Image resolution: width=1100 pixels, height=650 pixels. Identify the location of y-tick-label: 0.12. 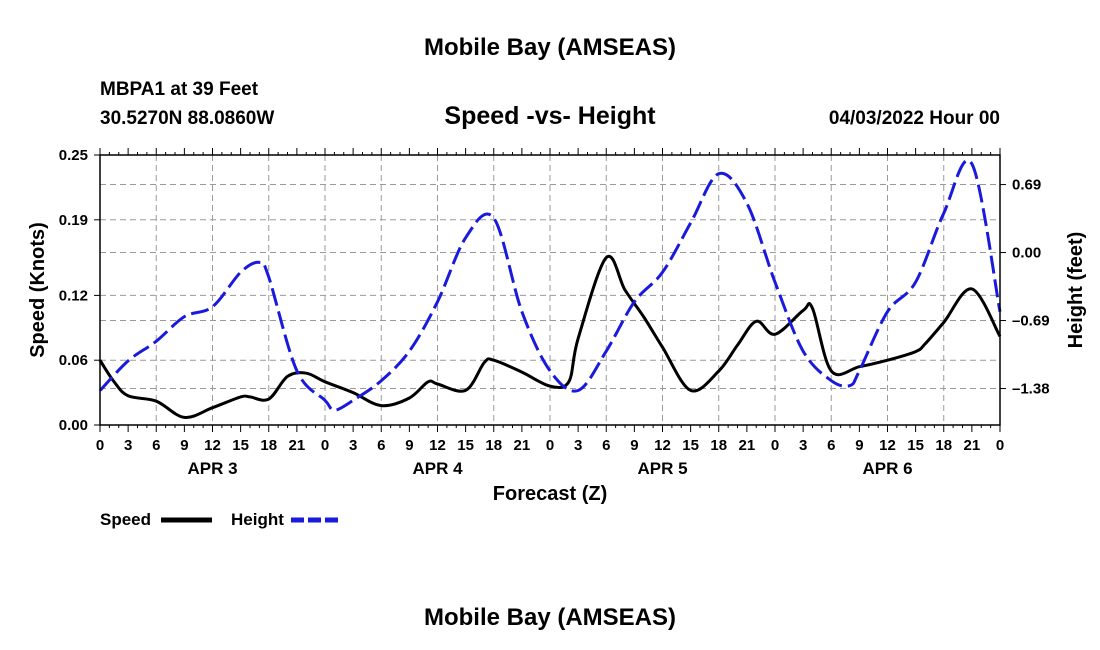
(73, 295).